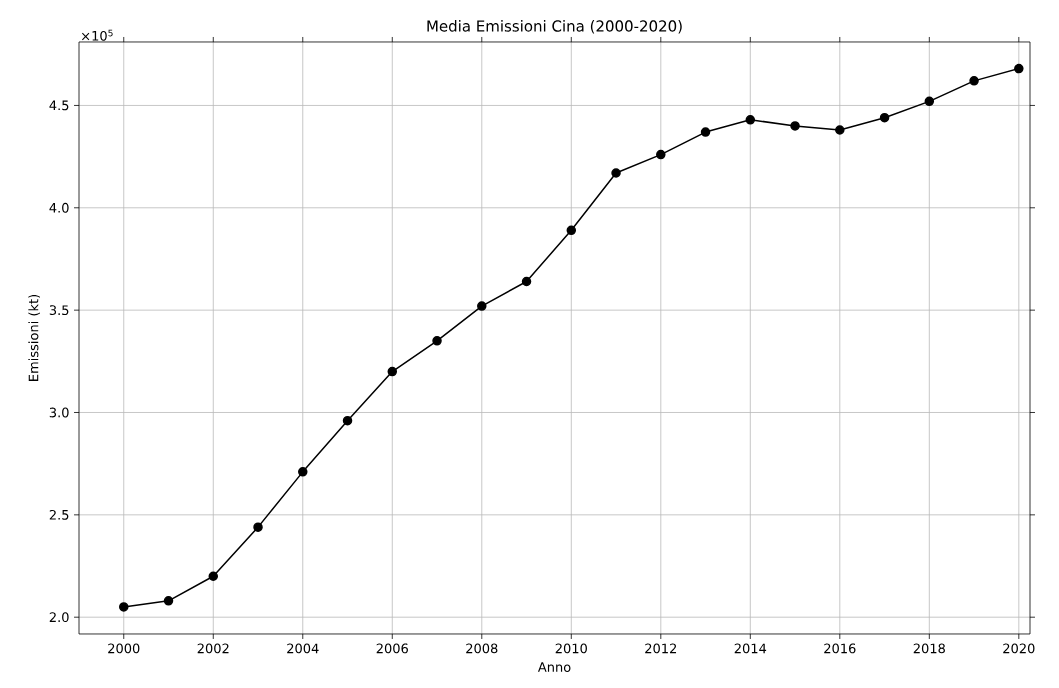 The height and width of the screenshot is (688, 1059). I want to click on x-tick-label: 2000, so click(124, 648).